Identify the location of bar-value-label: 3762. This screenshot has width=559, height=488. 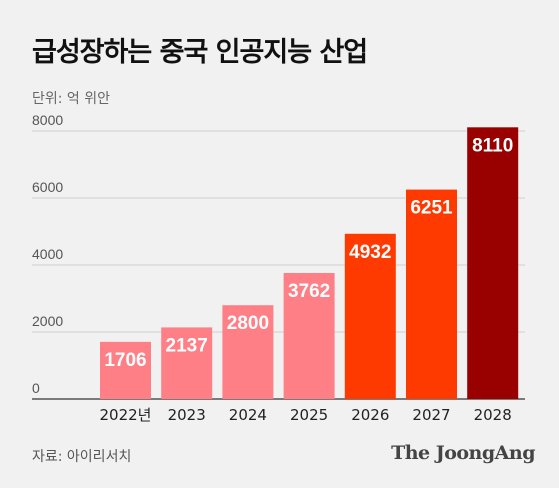
(309, 291).